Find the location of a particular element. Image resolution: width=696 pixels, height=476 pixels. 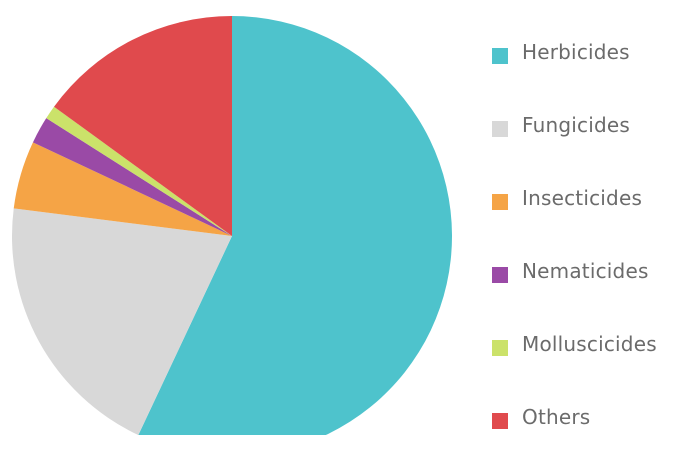

pie-slice-others is located at coordinates (143, 126).